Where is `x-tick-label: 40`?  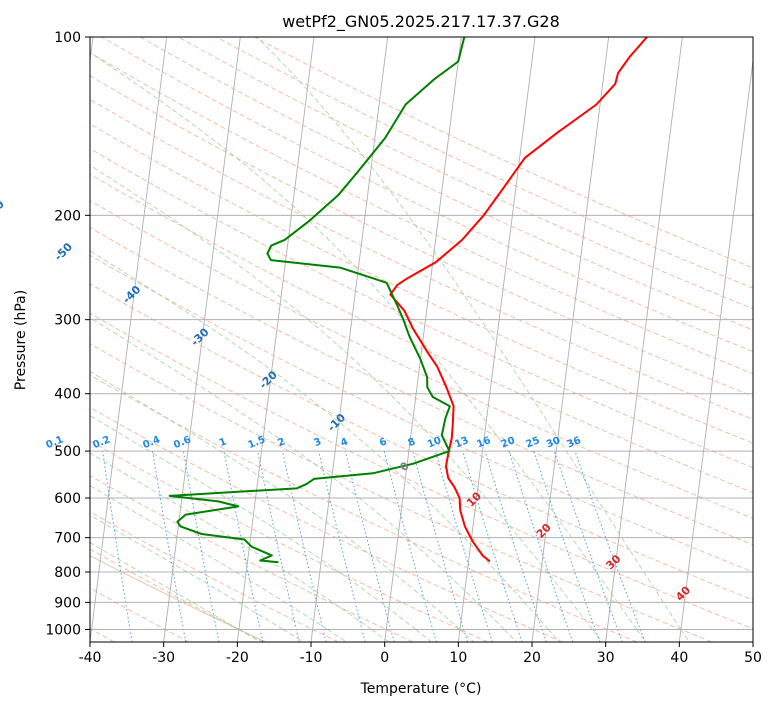
x-tick-label: 40 is located at coordinates (679, 658).